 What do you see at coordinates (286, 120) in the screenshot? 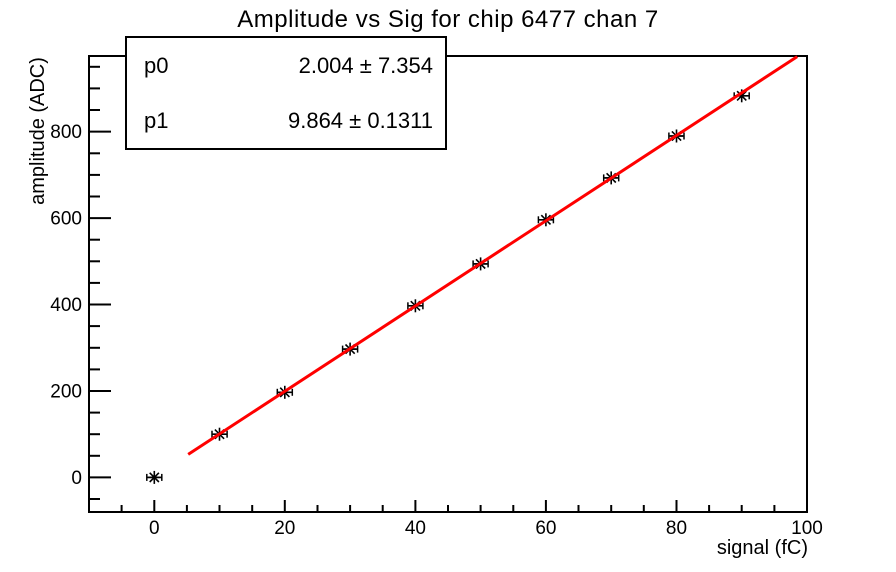
I see `stat-row-p1: p1 9.864 ± 0.1311` at bounding box center [286, 120].